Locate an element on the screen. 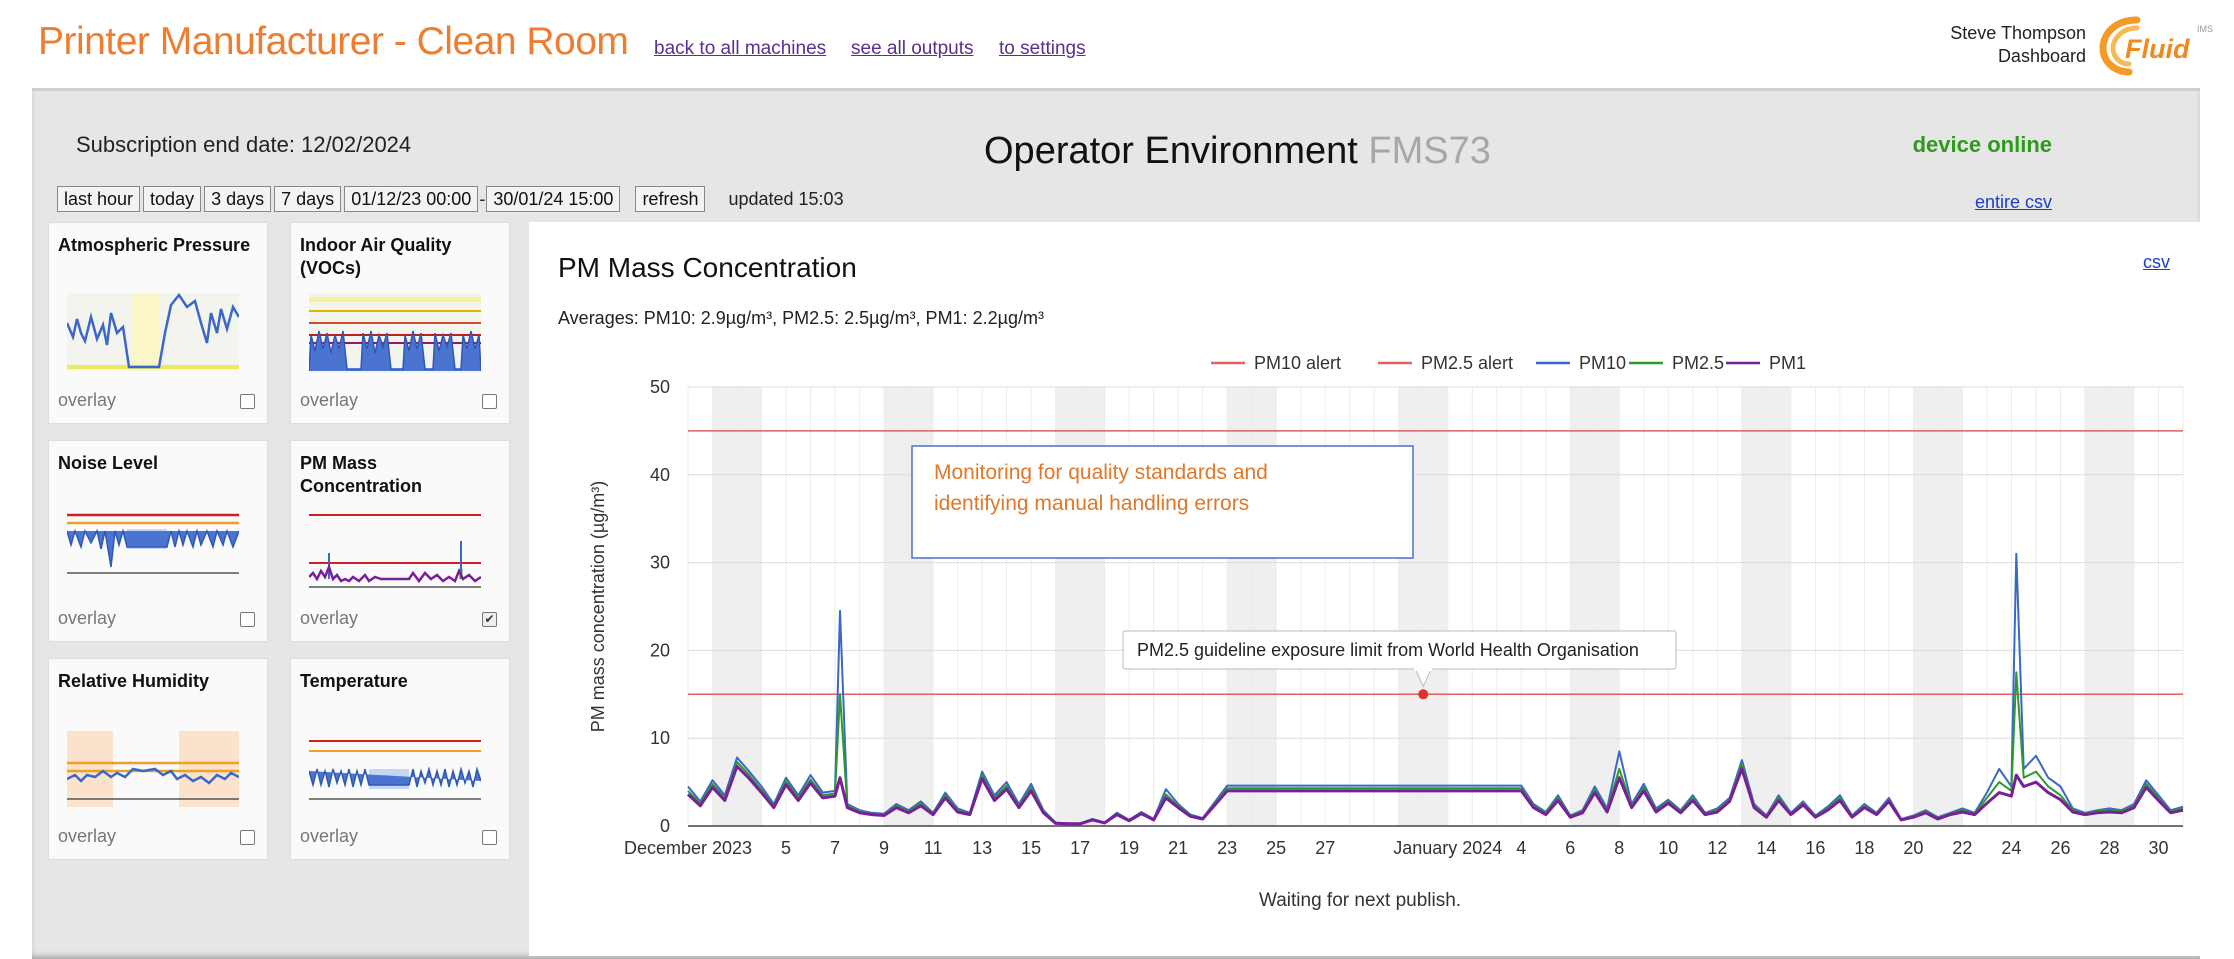 This screenshot has height=959, width=2234. thumb-atmospheric-pressure: Atmospheric Pressure overlay is located at coordinates (158, 323).